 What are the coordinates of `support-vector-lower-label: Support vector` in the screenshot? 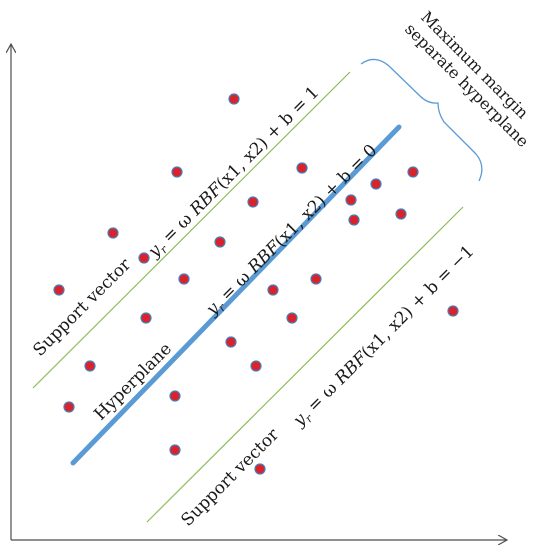 It's located at (230, 477).